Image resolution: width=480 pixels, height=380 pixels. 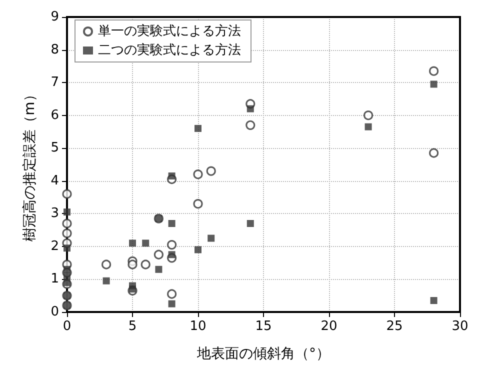 I want to click on x-tick-label: 25, so click(x=394, y=326).